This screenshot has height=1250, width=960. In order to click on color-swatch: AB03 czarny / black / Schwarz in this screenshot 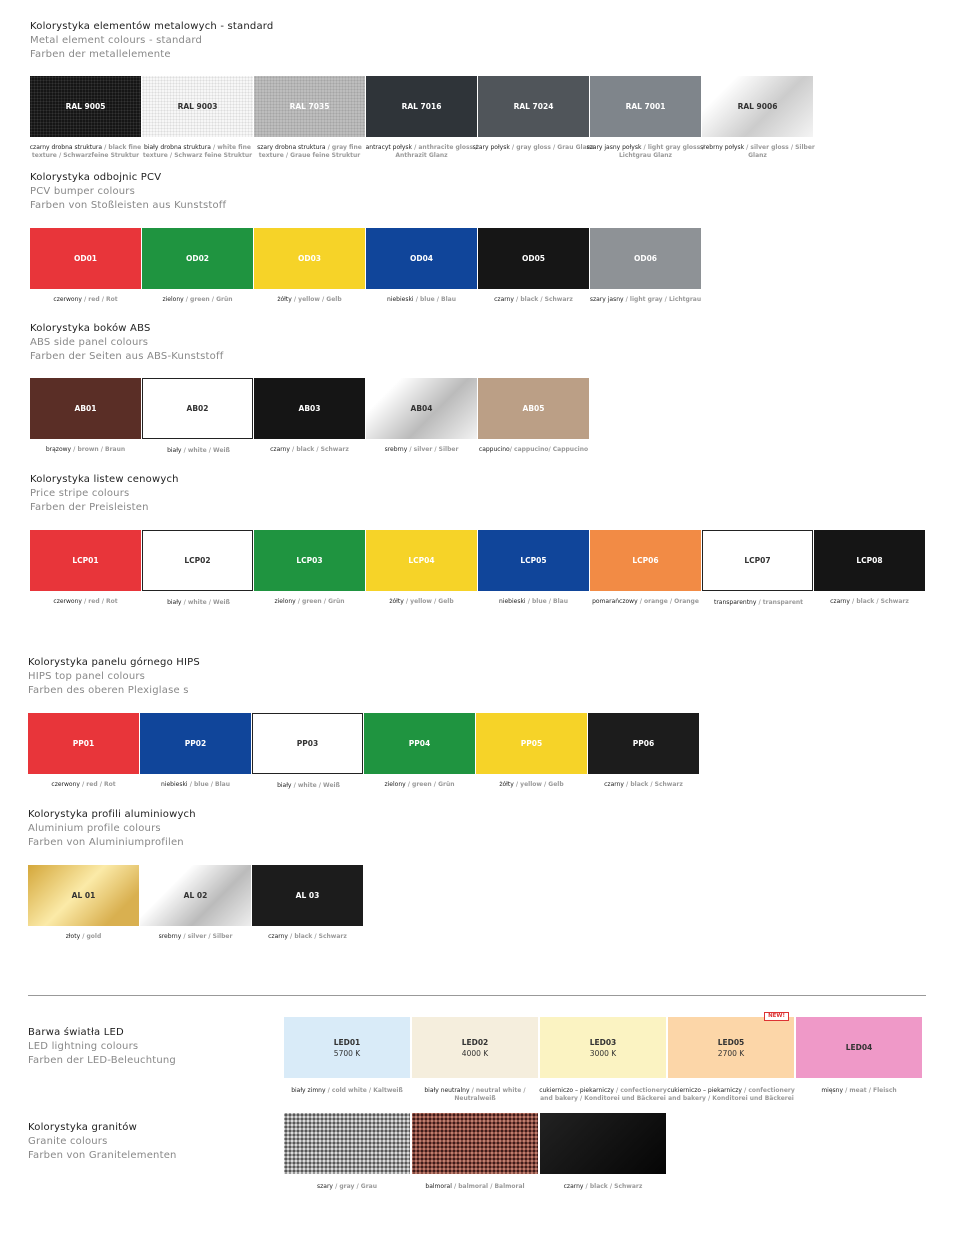, I will do `click(309, 415)`.